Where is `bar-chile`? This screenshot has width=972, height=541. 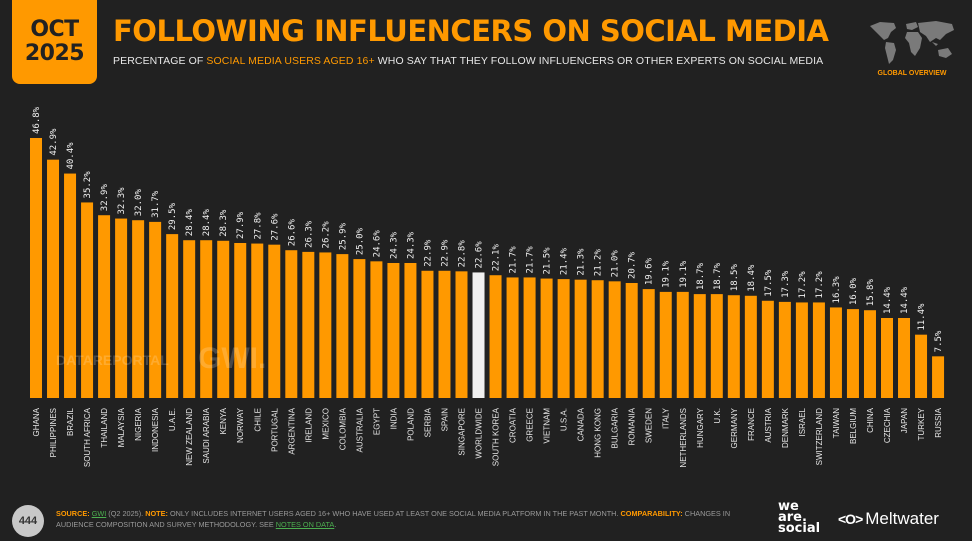 bar-chile is located at coordinates (257, 320).